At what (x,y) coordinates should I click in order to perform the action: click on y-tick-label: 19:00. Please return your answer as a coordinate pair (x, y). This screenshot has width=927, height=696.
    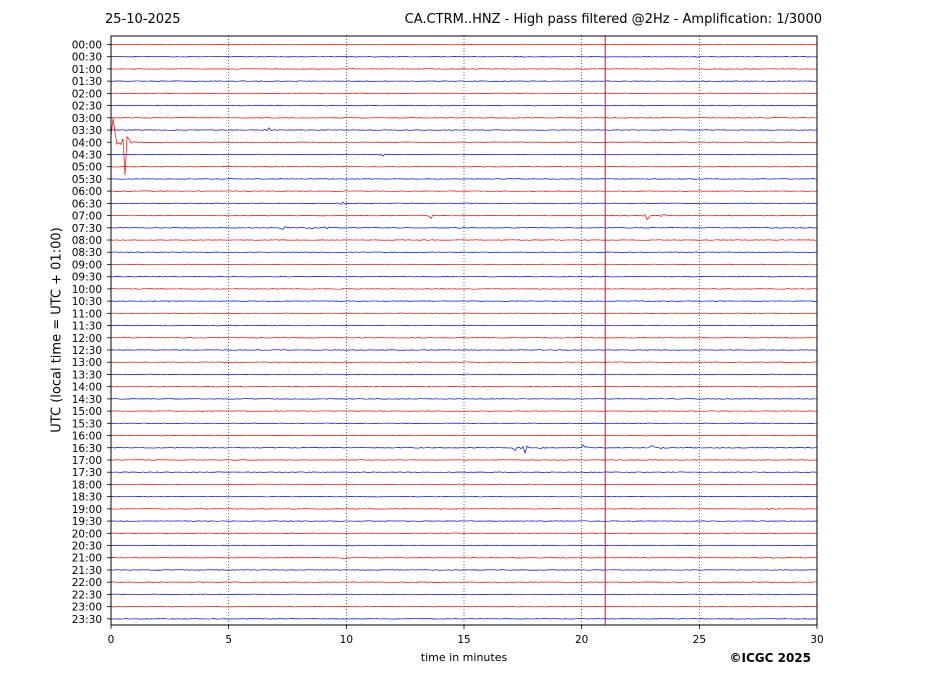
    Looking at the image, I should click on (87, 510).